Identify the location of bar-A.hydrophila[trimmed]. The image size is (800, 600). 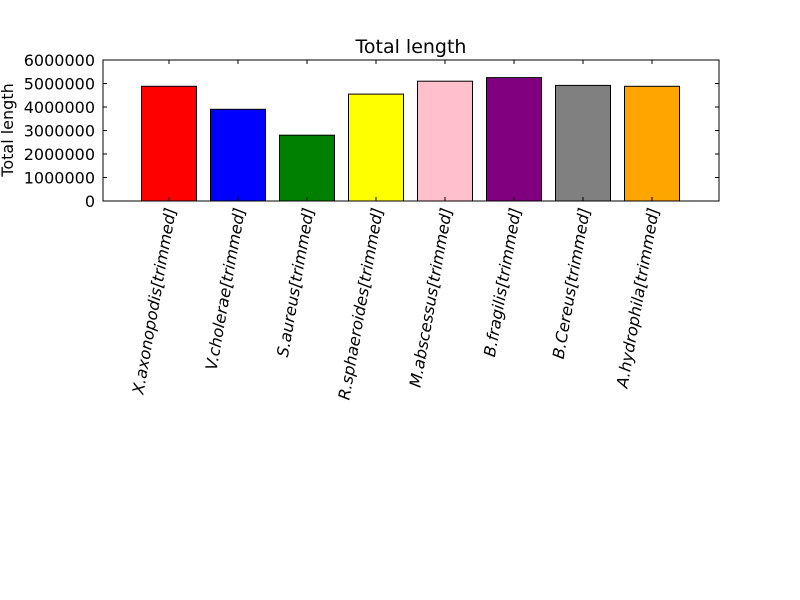
(652, 143).